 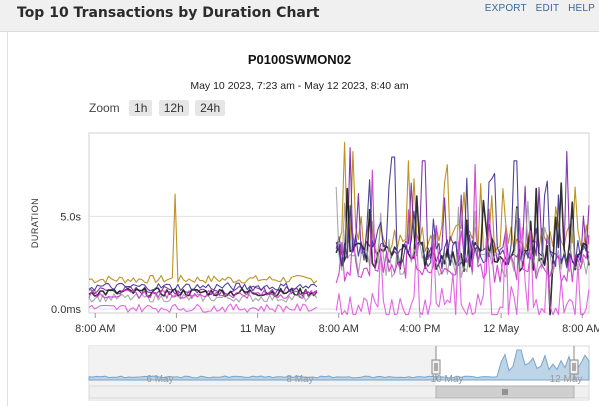 I want to click on navigator-label: 10 May, so click(x=447, y=379).